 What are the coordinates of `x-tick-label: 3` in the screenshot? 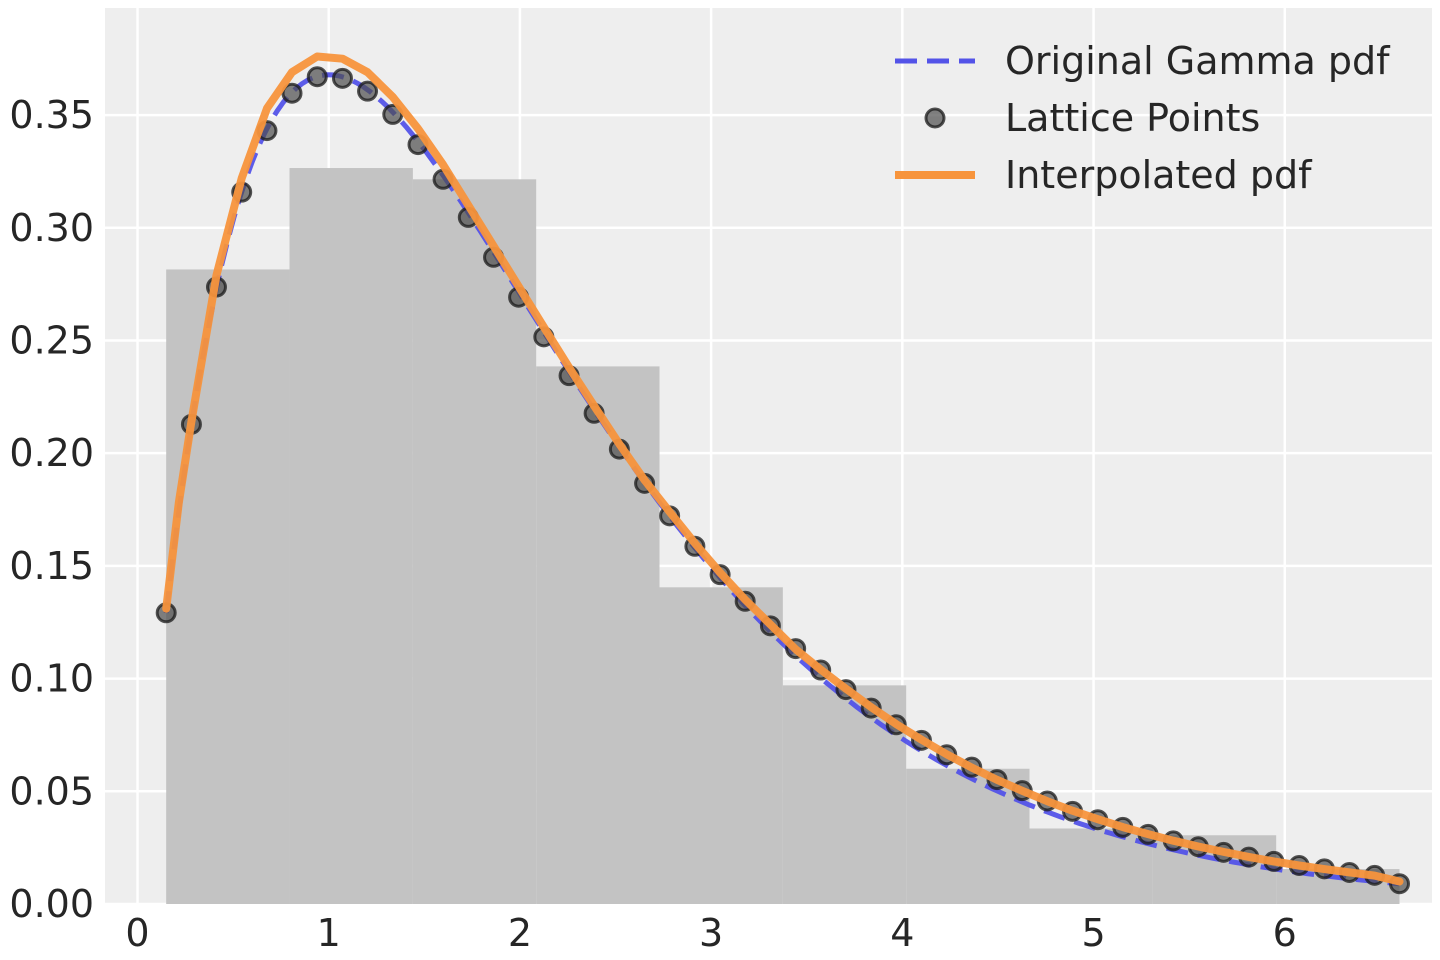 It's located at (711, 933).